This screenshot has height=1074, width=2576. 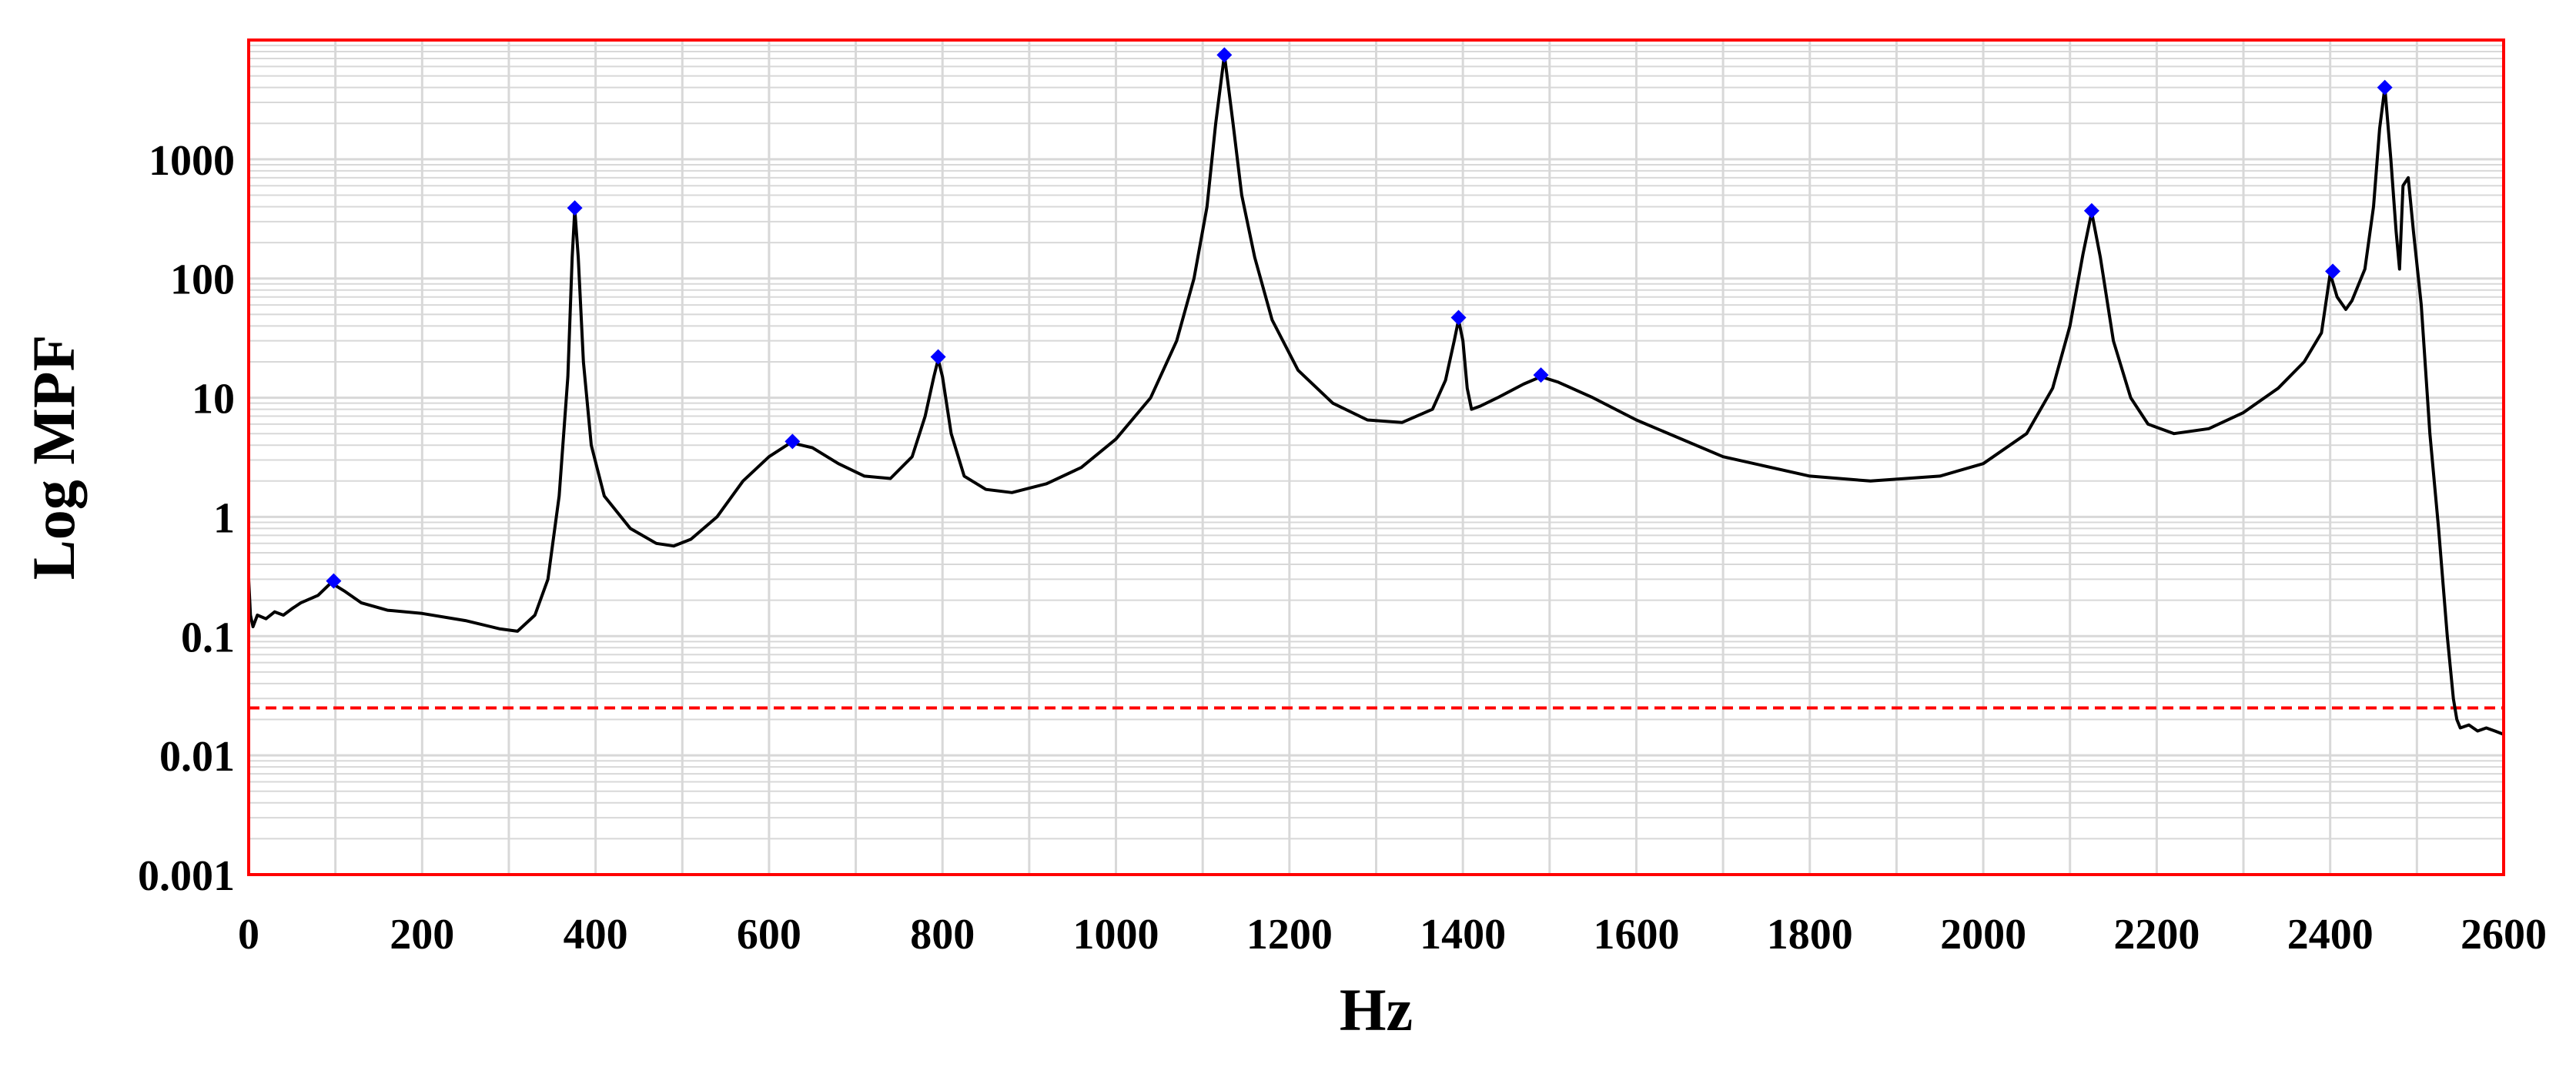 What do you see at coordinates (224, 518) in the screenshot?
I see `y-tick-label: 1` at bounding box center [224, 518].